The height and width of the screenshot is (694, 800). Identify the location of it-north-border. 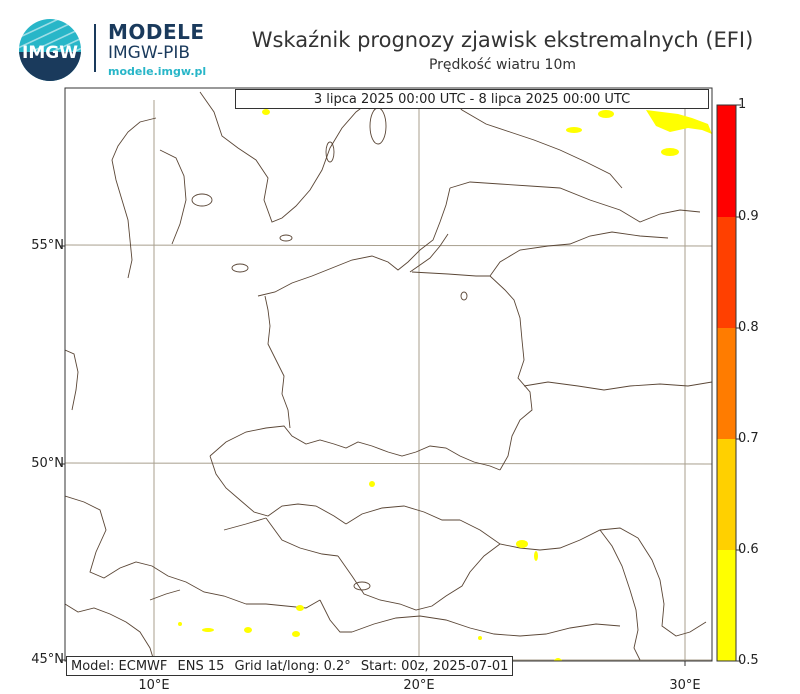
(165, 595).